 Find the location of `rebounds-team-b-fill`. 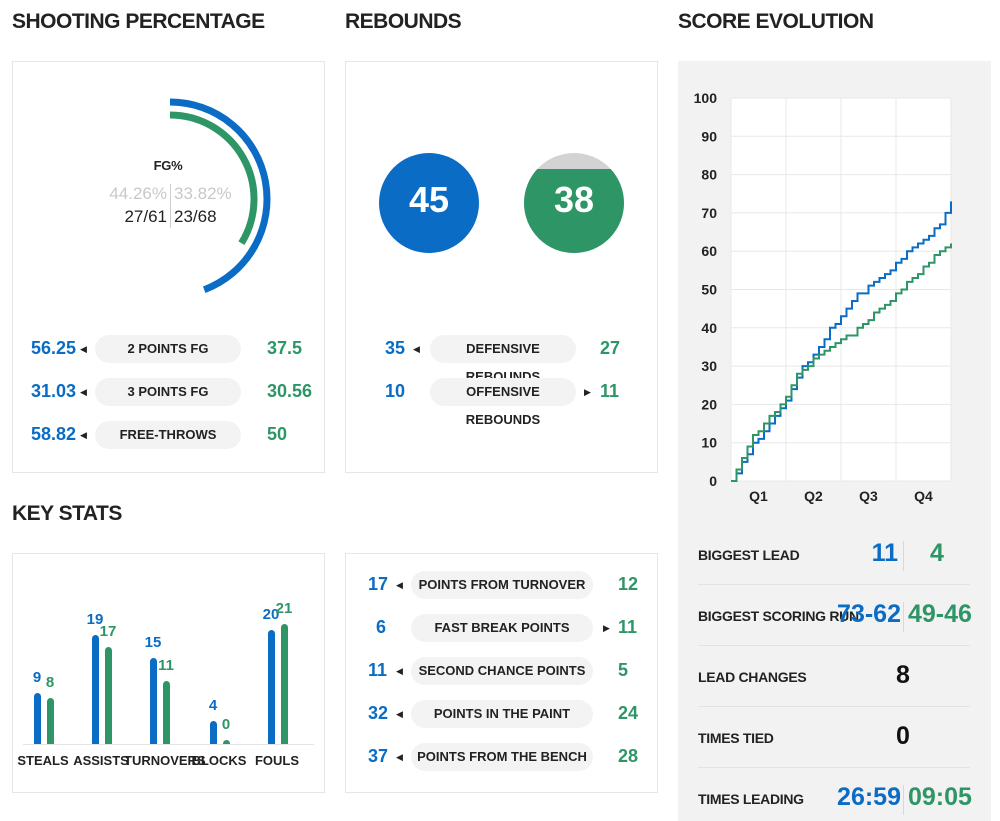

rebounds-team-b-fill is located at coordinates (574, 211).